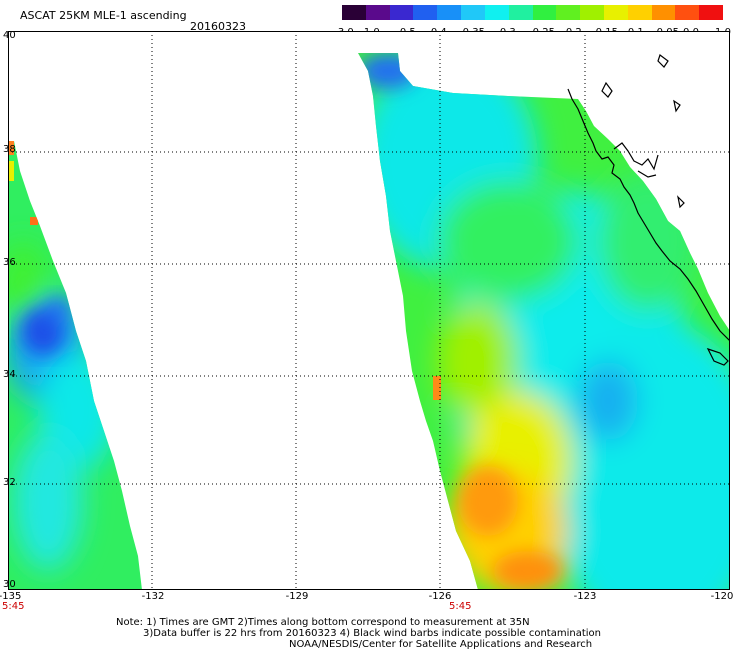  I want to click on x-tick-label: -120, so click(722, 596).